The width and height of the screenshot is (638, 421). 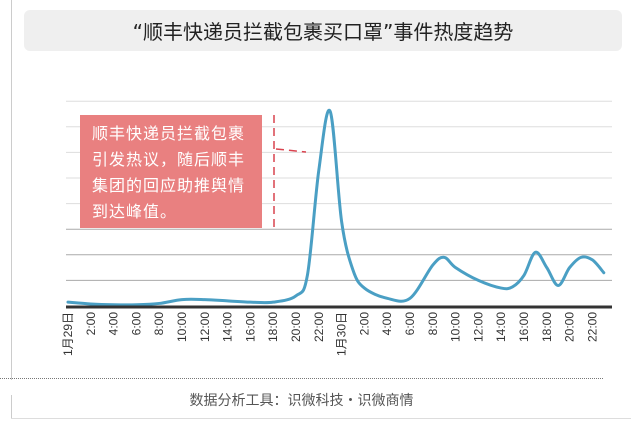 I want to click on x-tick-label: 1月29日, so click(x=68, y=334).